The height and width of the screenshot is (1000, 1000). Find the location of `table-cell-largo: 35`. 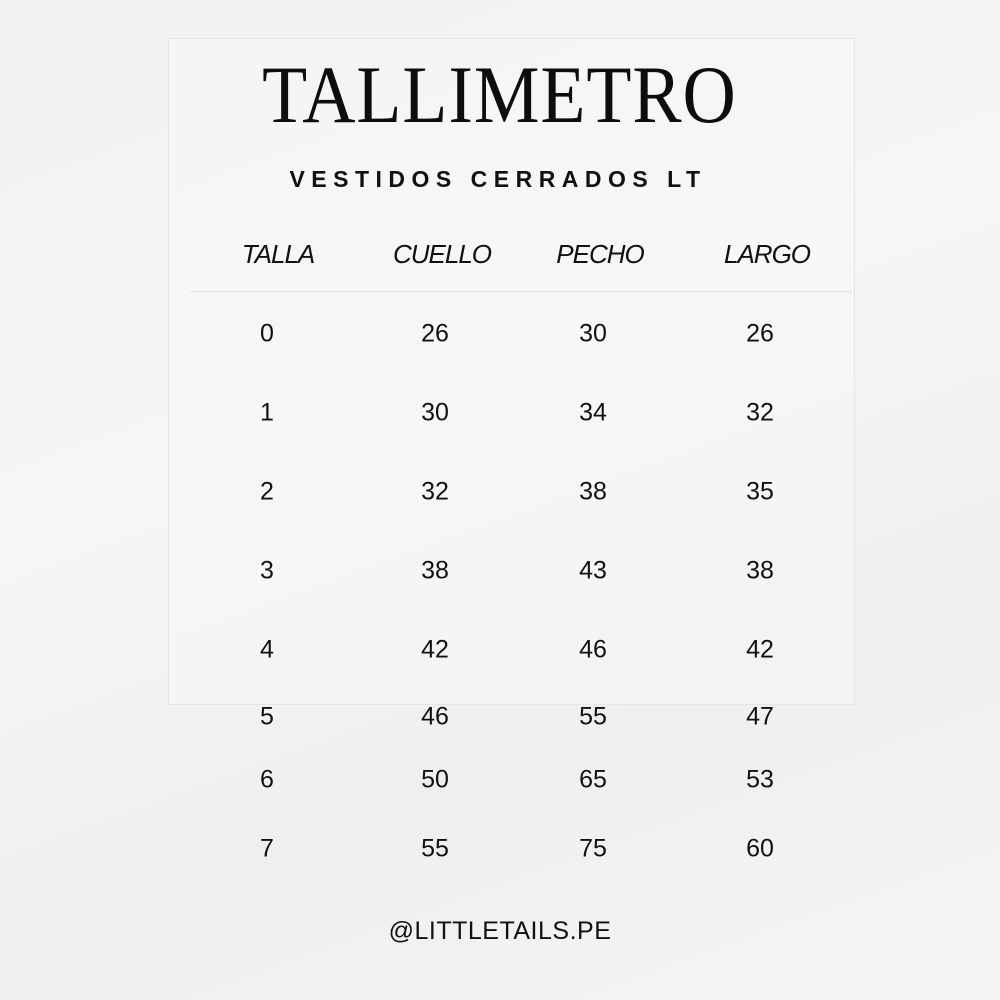

table-cell-largo: 35 is located at coordinates (760, 491).